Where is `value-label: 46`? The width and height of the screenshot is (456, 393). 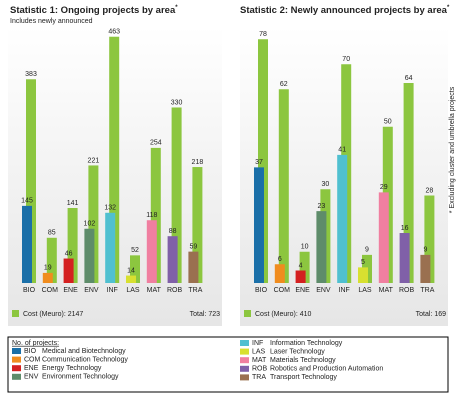
value-label: 46 is located at coordinates (69, 253).